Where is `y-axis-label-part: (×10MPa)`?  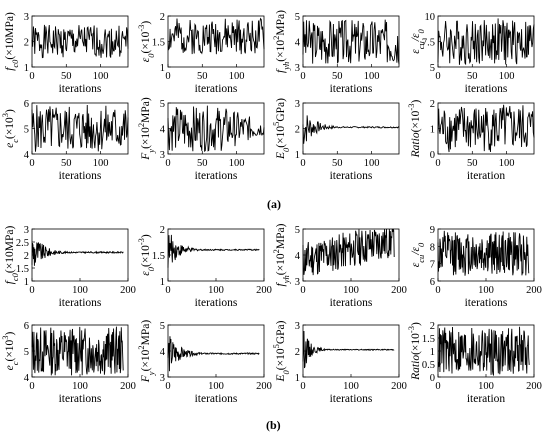
y-axis-label-part: (×10MPa) is located at coordinates (10, 36).